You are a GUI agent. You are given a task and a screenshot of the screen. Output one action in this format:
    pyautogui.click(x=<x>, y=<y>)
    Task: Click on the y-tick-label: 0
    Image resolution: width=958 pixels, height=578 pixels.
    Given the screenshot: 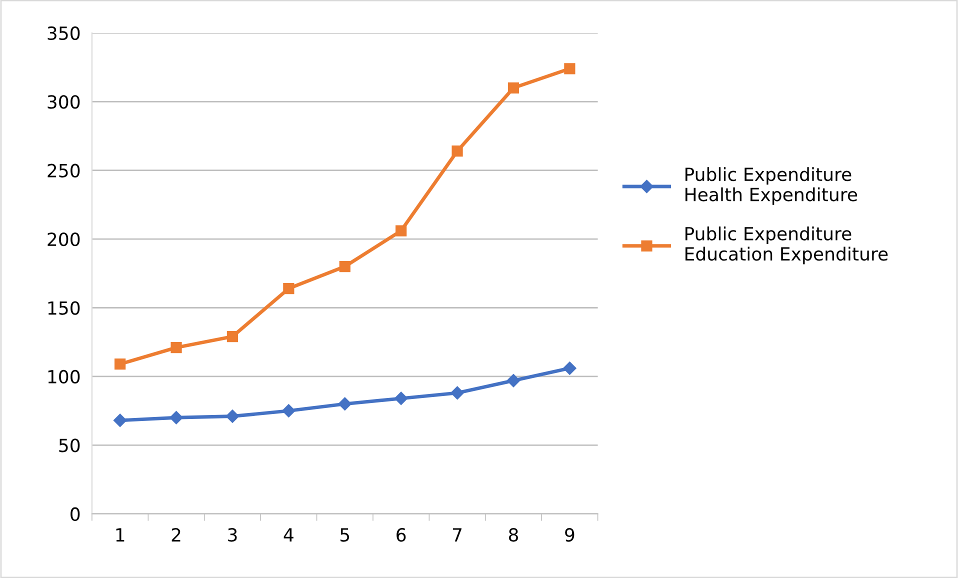 What is the action you would take?
    pyautogui.click(x=75, y=514)
    